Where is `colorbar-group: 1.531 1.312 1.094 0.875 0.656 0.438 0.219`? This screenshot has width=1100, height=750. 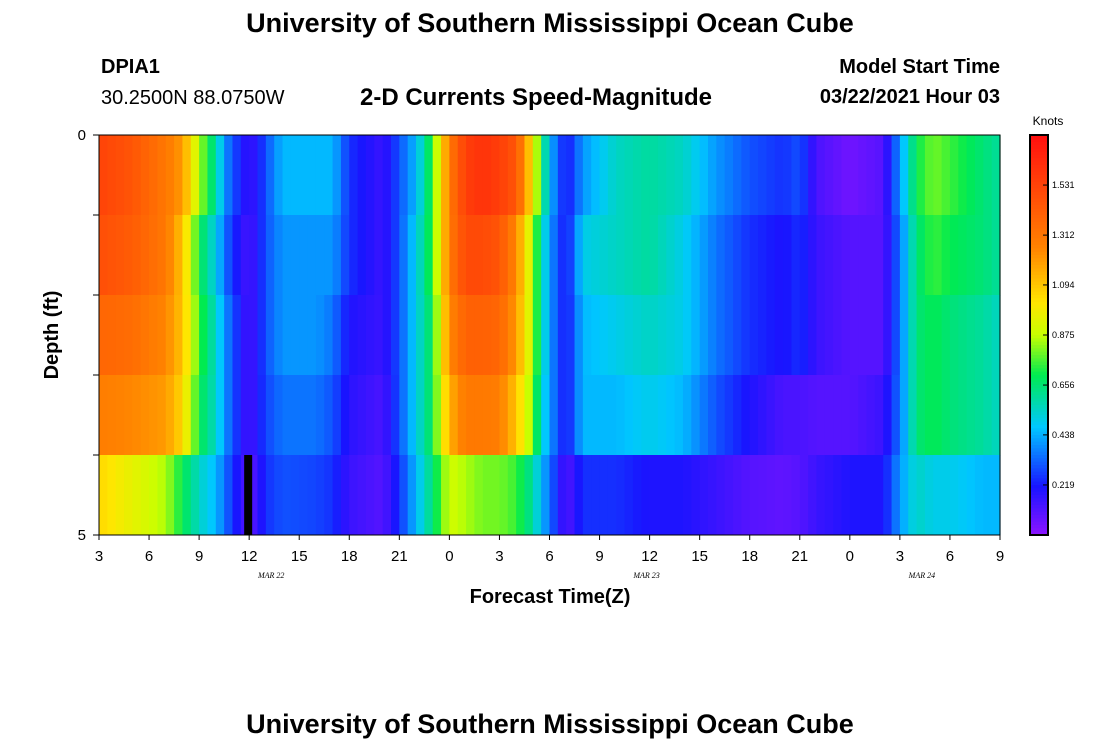
colorbar-group: 1.531 1.312 1.094 0.875 0.656 0.438 0.219 is located at coordinates (1052, 335).